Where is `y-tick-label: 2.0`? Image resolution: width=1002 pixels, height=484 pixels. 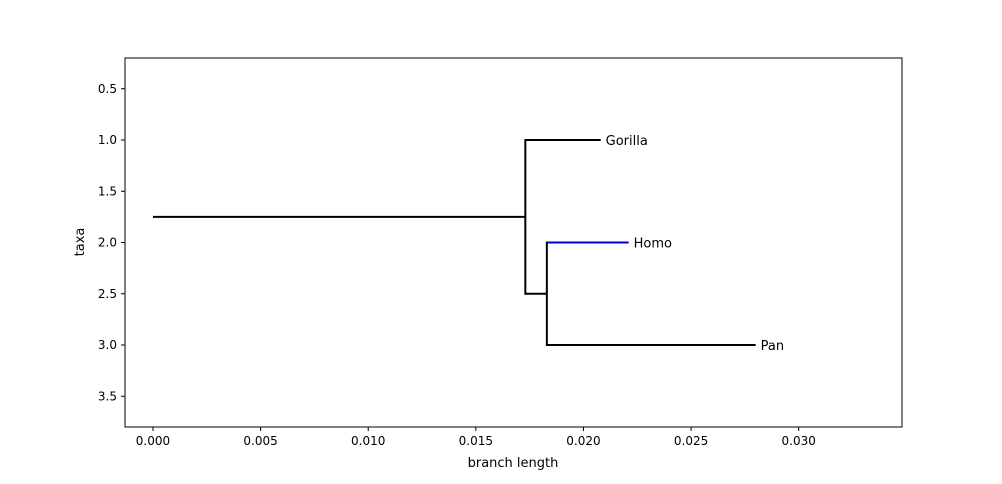 y-tick-label: 2.0 is located at coordinates (107, 243).